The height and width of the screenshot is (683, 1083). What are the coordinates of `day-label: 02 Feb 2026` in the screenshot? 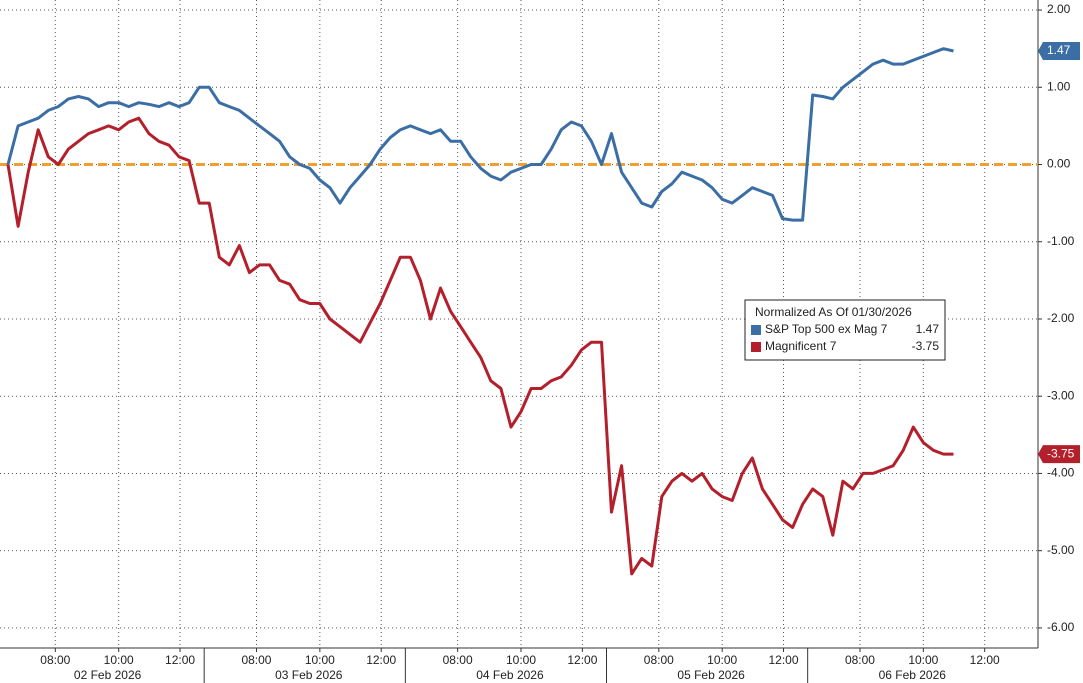 It's located at (108, 675).